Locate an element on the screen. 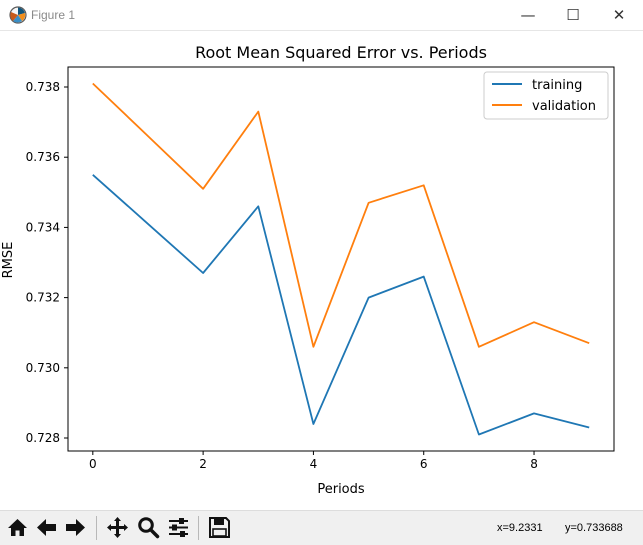  save-button is located at coordinates (219, 527).